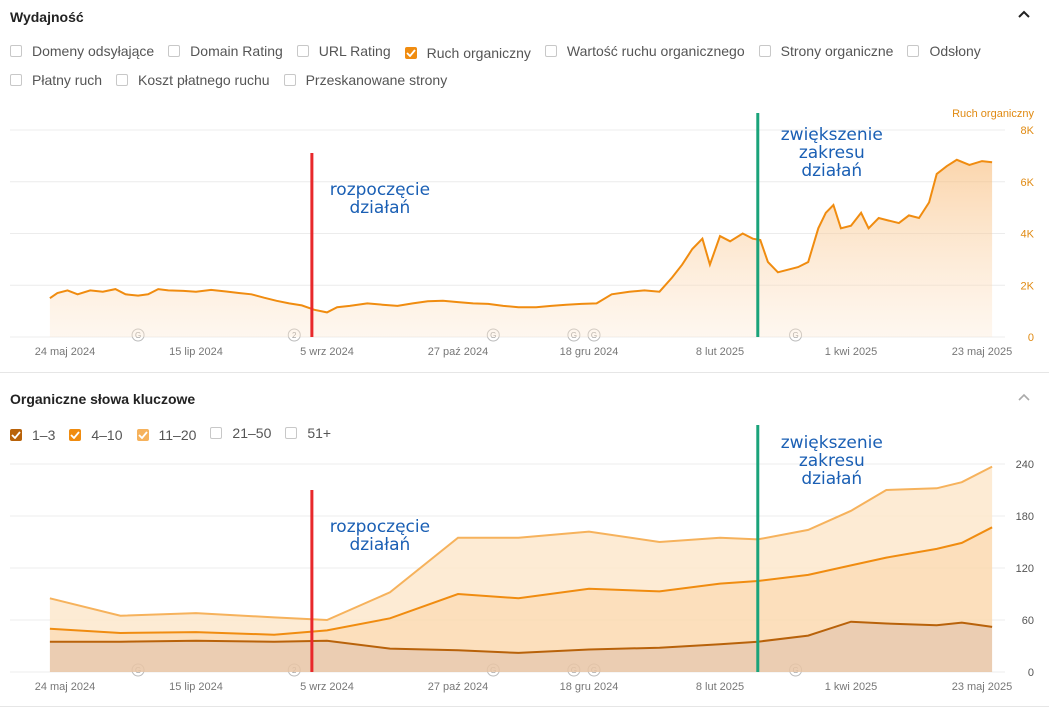  What do you see at coordinates (44, 435) in the screenshot?
I see `option-label: 1–3` at bounding box center [44, 435].